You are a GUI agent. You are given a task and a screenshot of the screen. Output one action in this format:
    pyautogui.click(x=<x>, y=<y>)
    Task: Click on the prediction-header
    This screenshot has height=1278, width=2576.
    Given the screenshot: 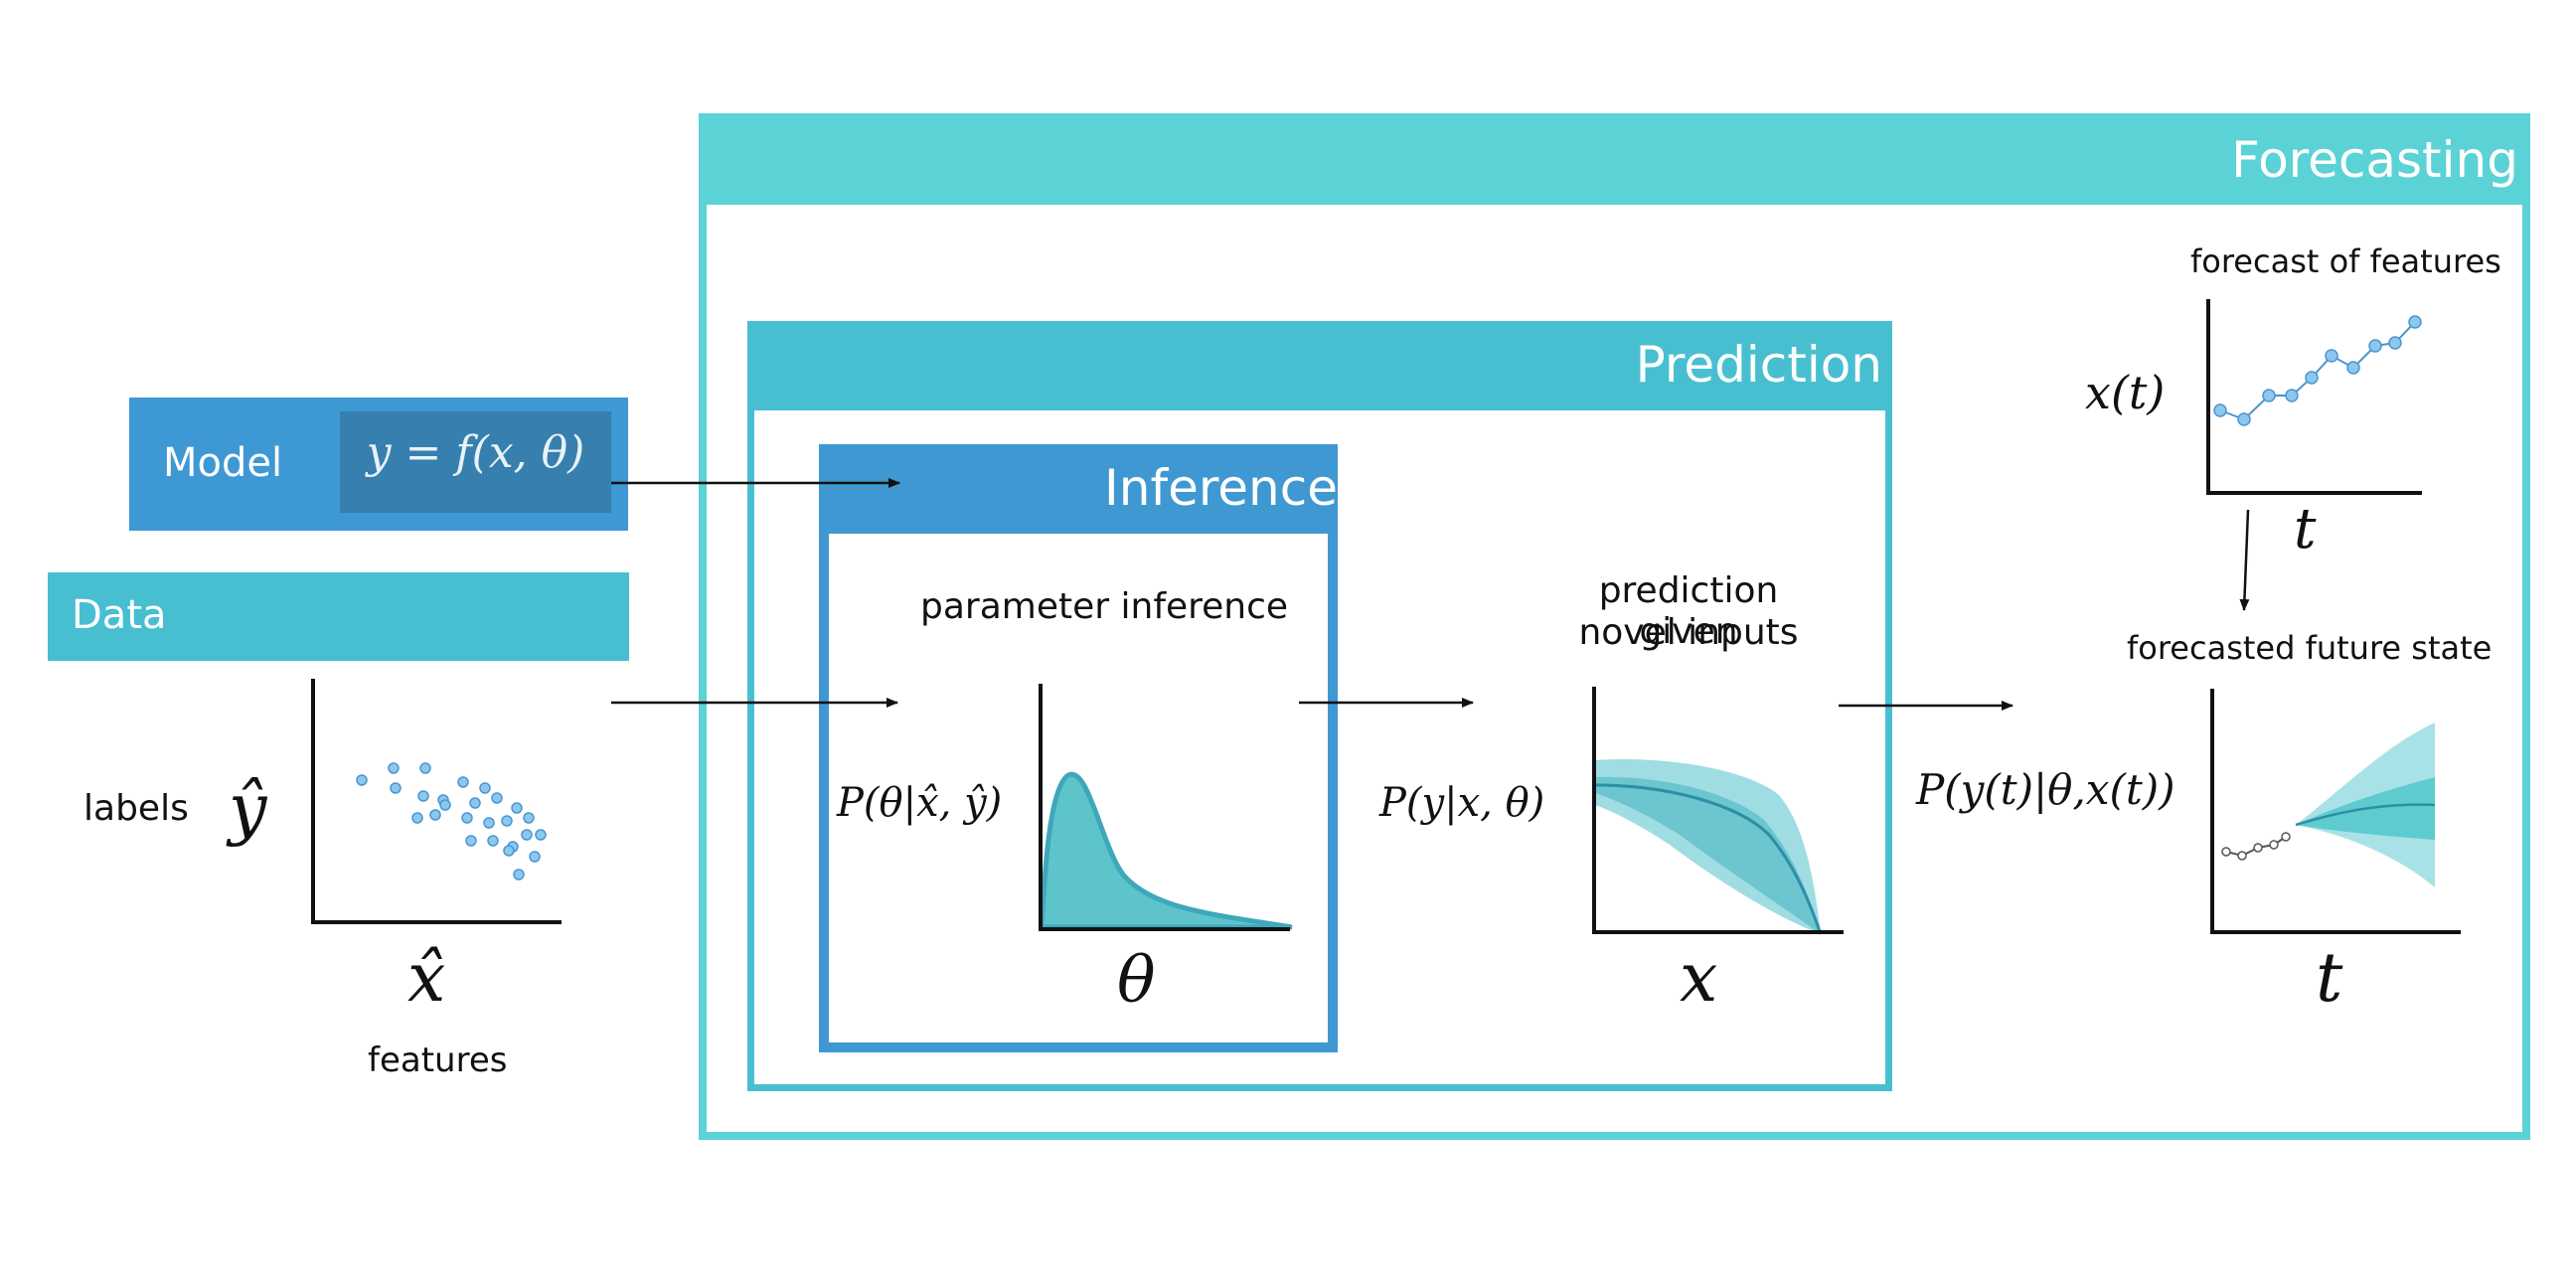 What is the action you would take?
    pyautogui.click(x=1319, y=366)
    